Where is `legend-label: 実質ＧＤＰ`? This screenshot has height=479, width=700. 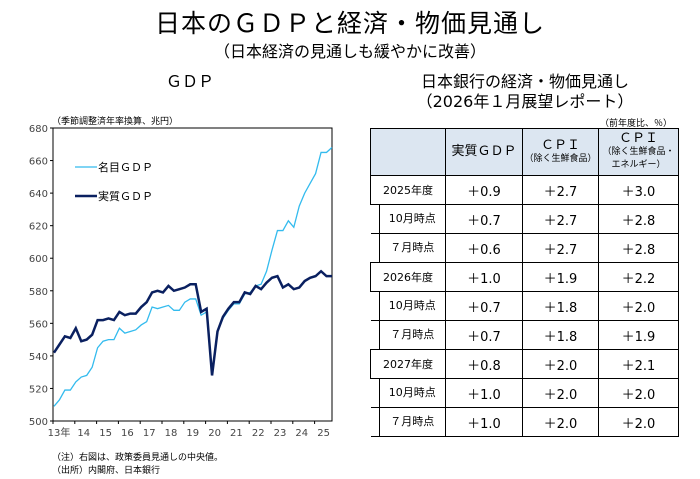
legend-label: 実質ＧＤＰ is located at coordinates (125, 196).